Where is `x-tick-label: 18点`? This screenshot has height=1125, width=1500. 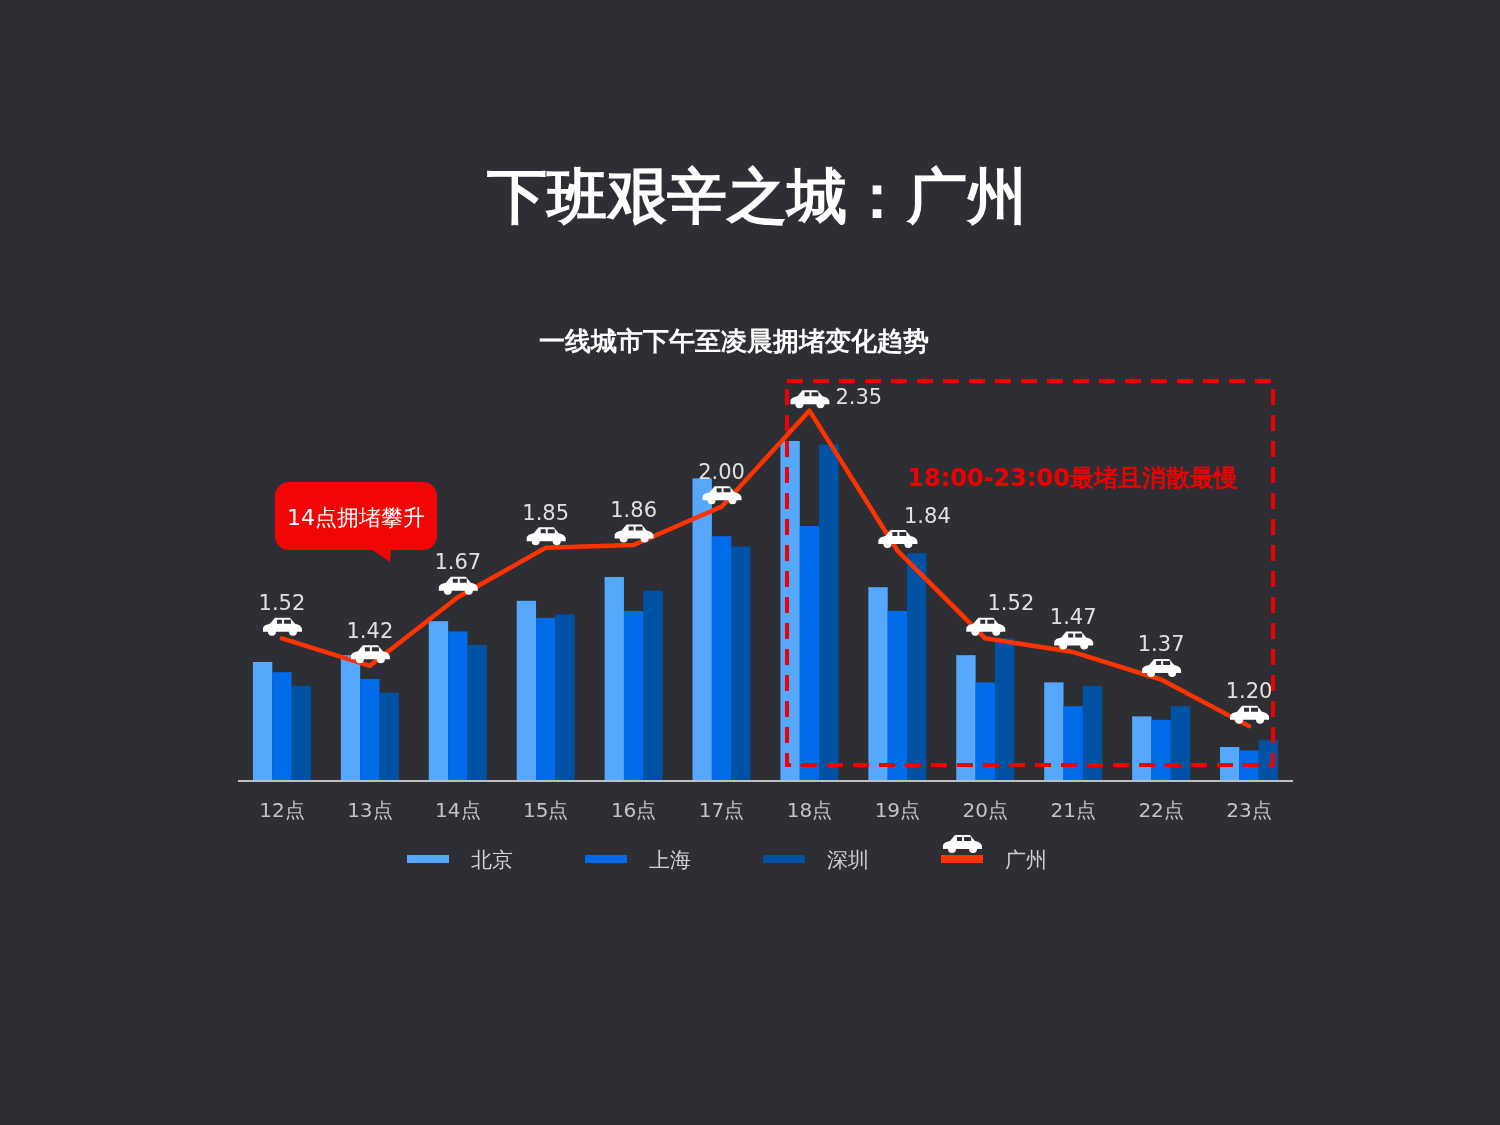
x-tick-label: 18点 is located at coordinates (809, 810).